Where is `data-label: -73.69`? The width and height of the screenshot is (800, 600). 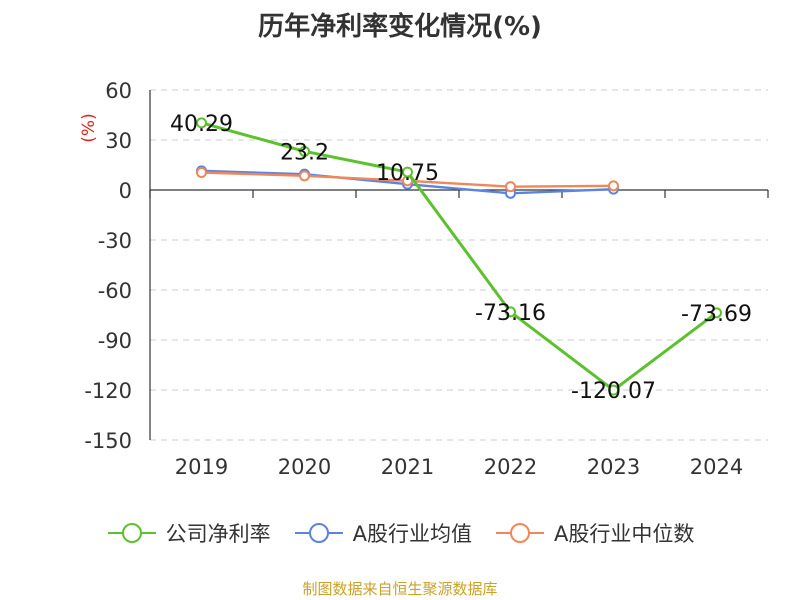
data-label: -73.69 is located at coordinates (716, 314).